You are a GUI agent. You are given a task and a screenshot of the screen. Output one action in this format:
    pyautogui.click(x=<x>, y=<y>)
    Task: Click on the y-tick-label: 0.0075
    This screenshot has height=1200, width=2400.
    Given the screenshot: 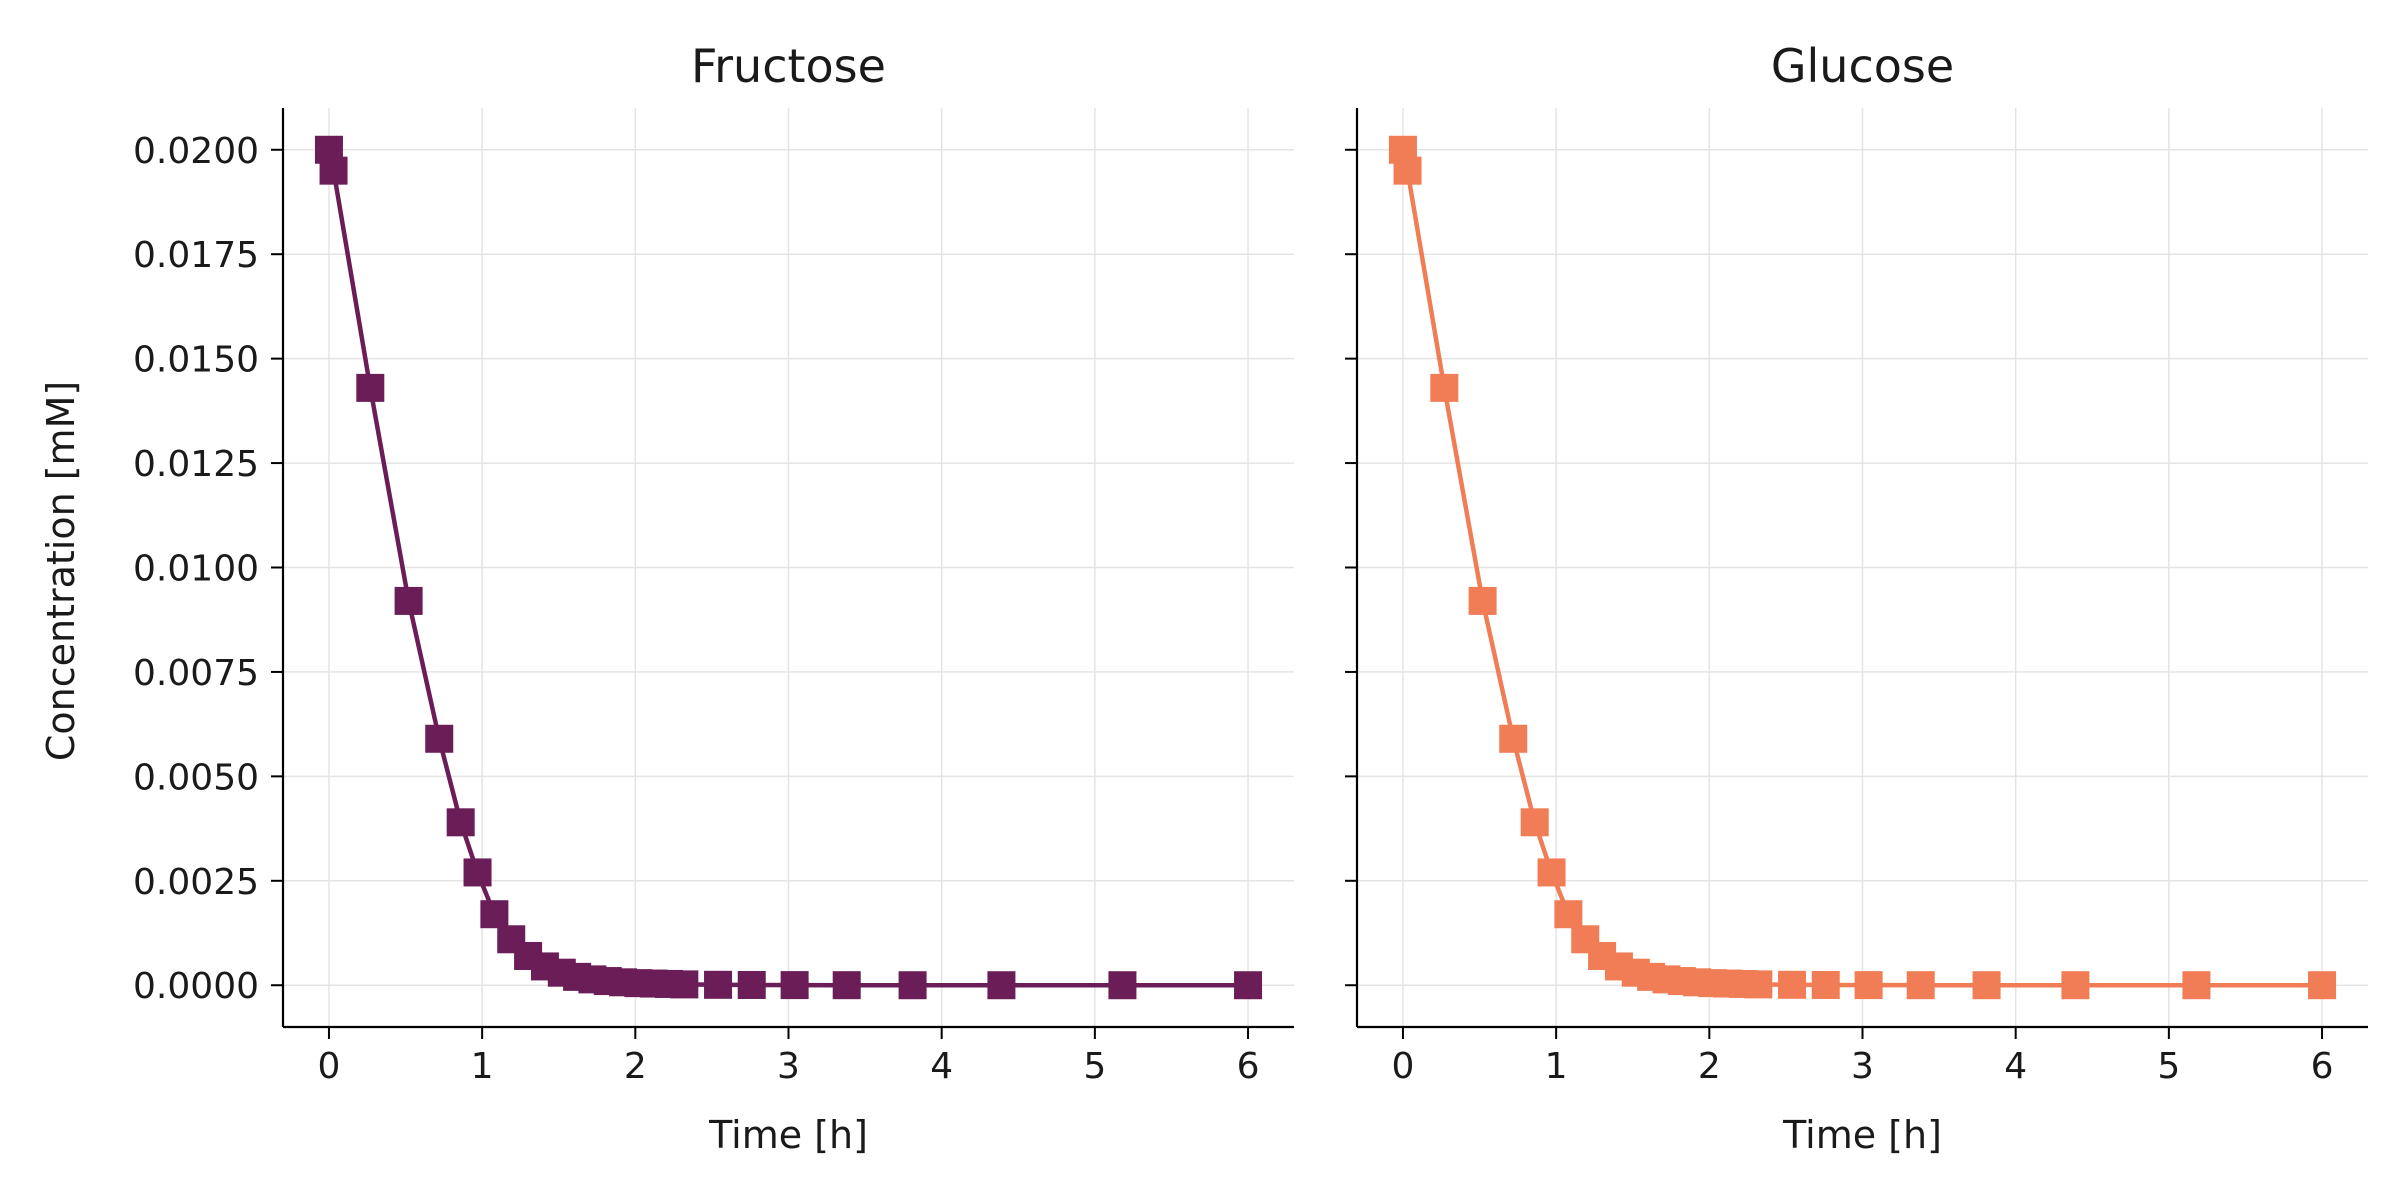 What is the action you would take?
    pyautogui.click(x=196, y=673)
    